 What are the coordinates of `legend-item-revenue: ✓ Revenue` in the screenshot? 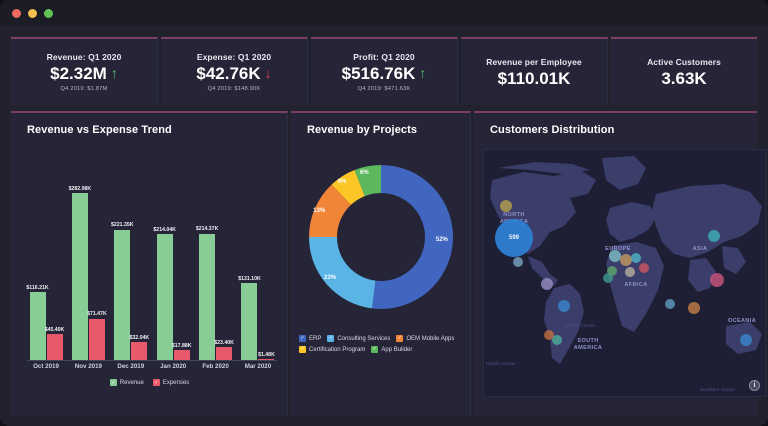 It's located at (126, 382).